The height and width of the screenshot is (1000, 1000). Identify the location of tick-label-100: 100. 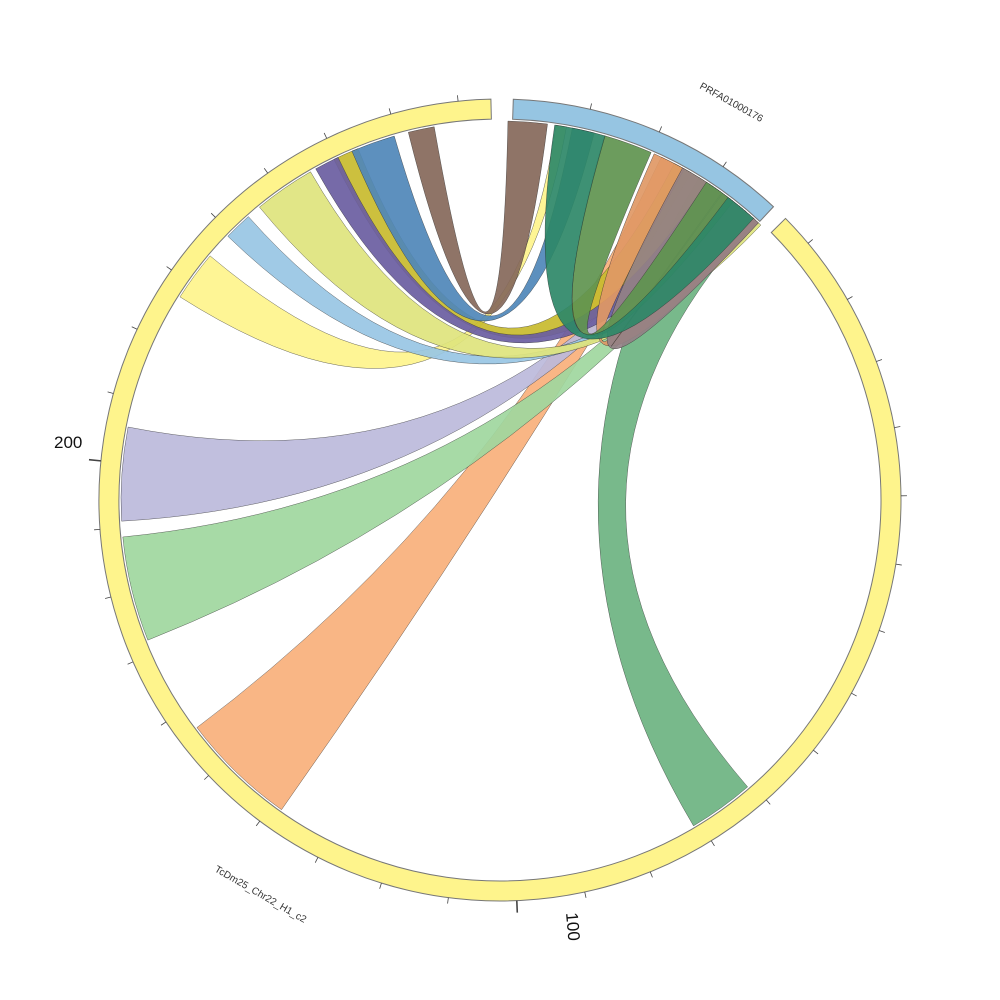
(572, 927).